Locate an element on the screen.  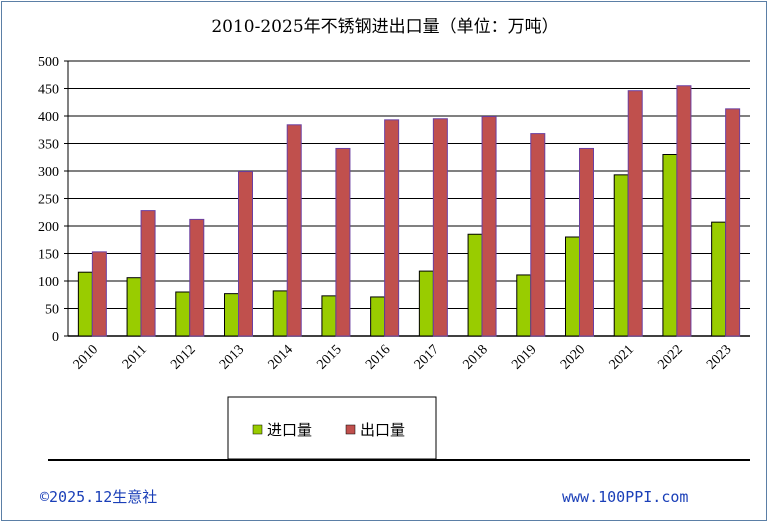
y-tick-label-250: 250 is located at coordinates (48, 200).